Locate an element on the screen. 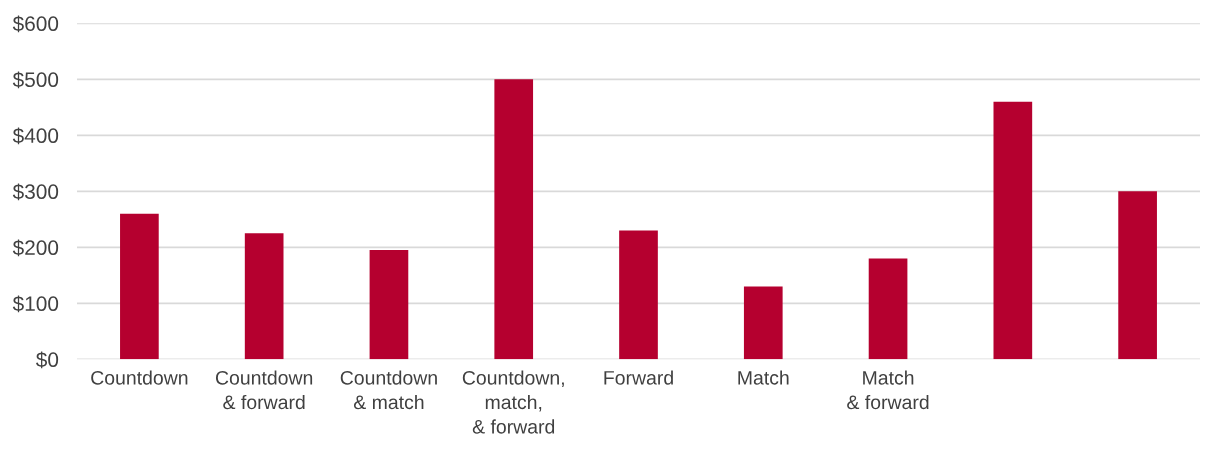  x-tick-label: Match is located at coordinates (763, 377).